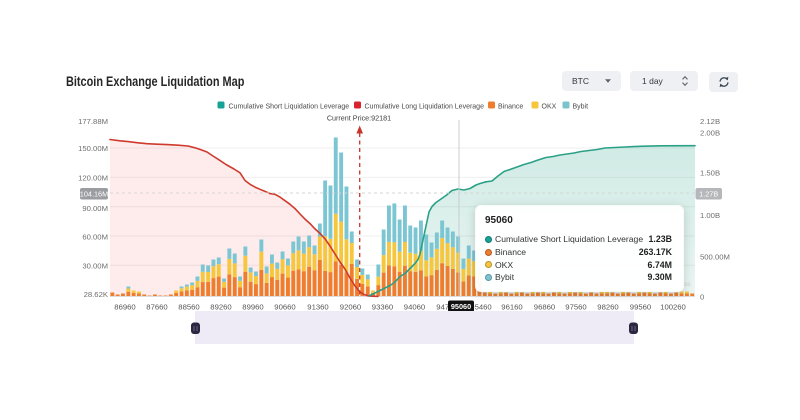 The height and width of the screenshot is (420, 800). I want to click on svg-text: 89260, so click(220, 307).